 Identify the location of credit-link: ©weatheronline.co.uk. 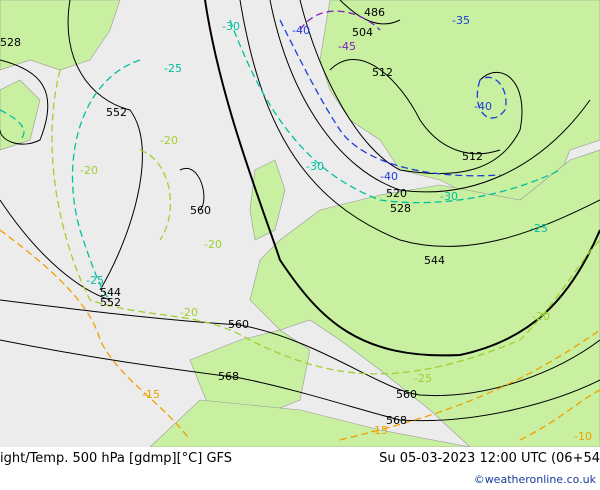
(534, 479).